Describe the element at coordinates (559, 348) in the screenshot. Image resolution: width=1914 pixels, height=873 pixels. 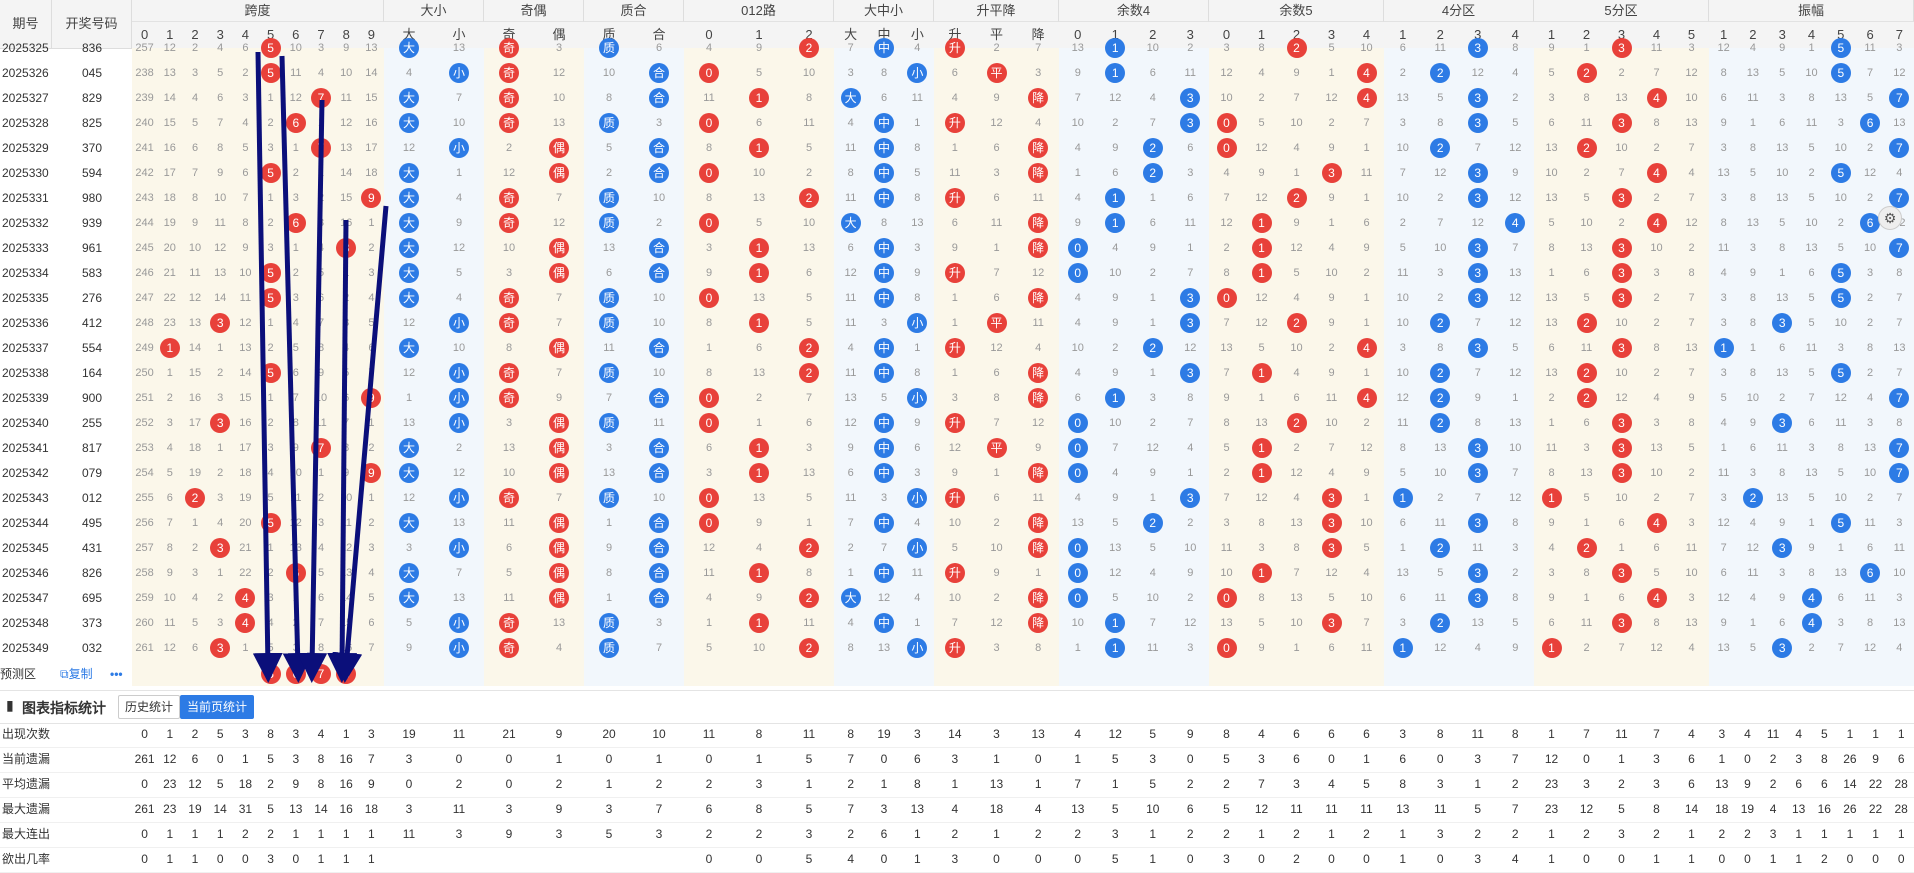
I see `trend-ball: 偶` at that location.